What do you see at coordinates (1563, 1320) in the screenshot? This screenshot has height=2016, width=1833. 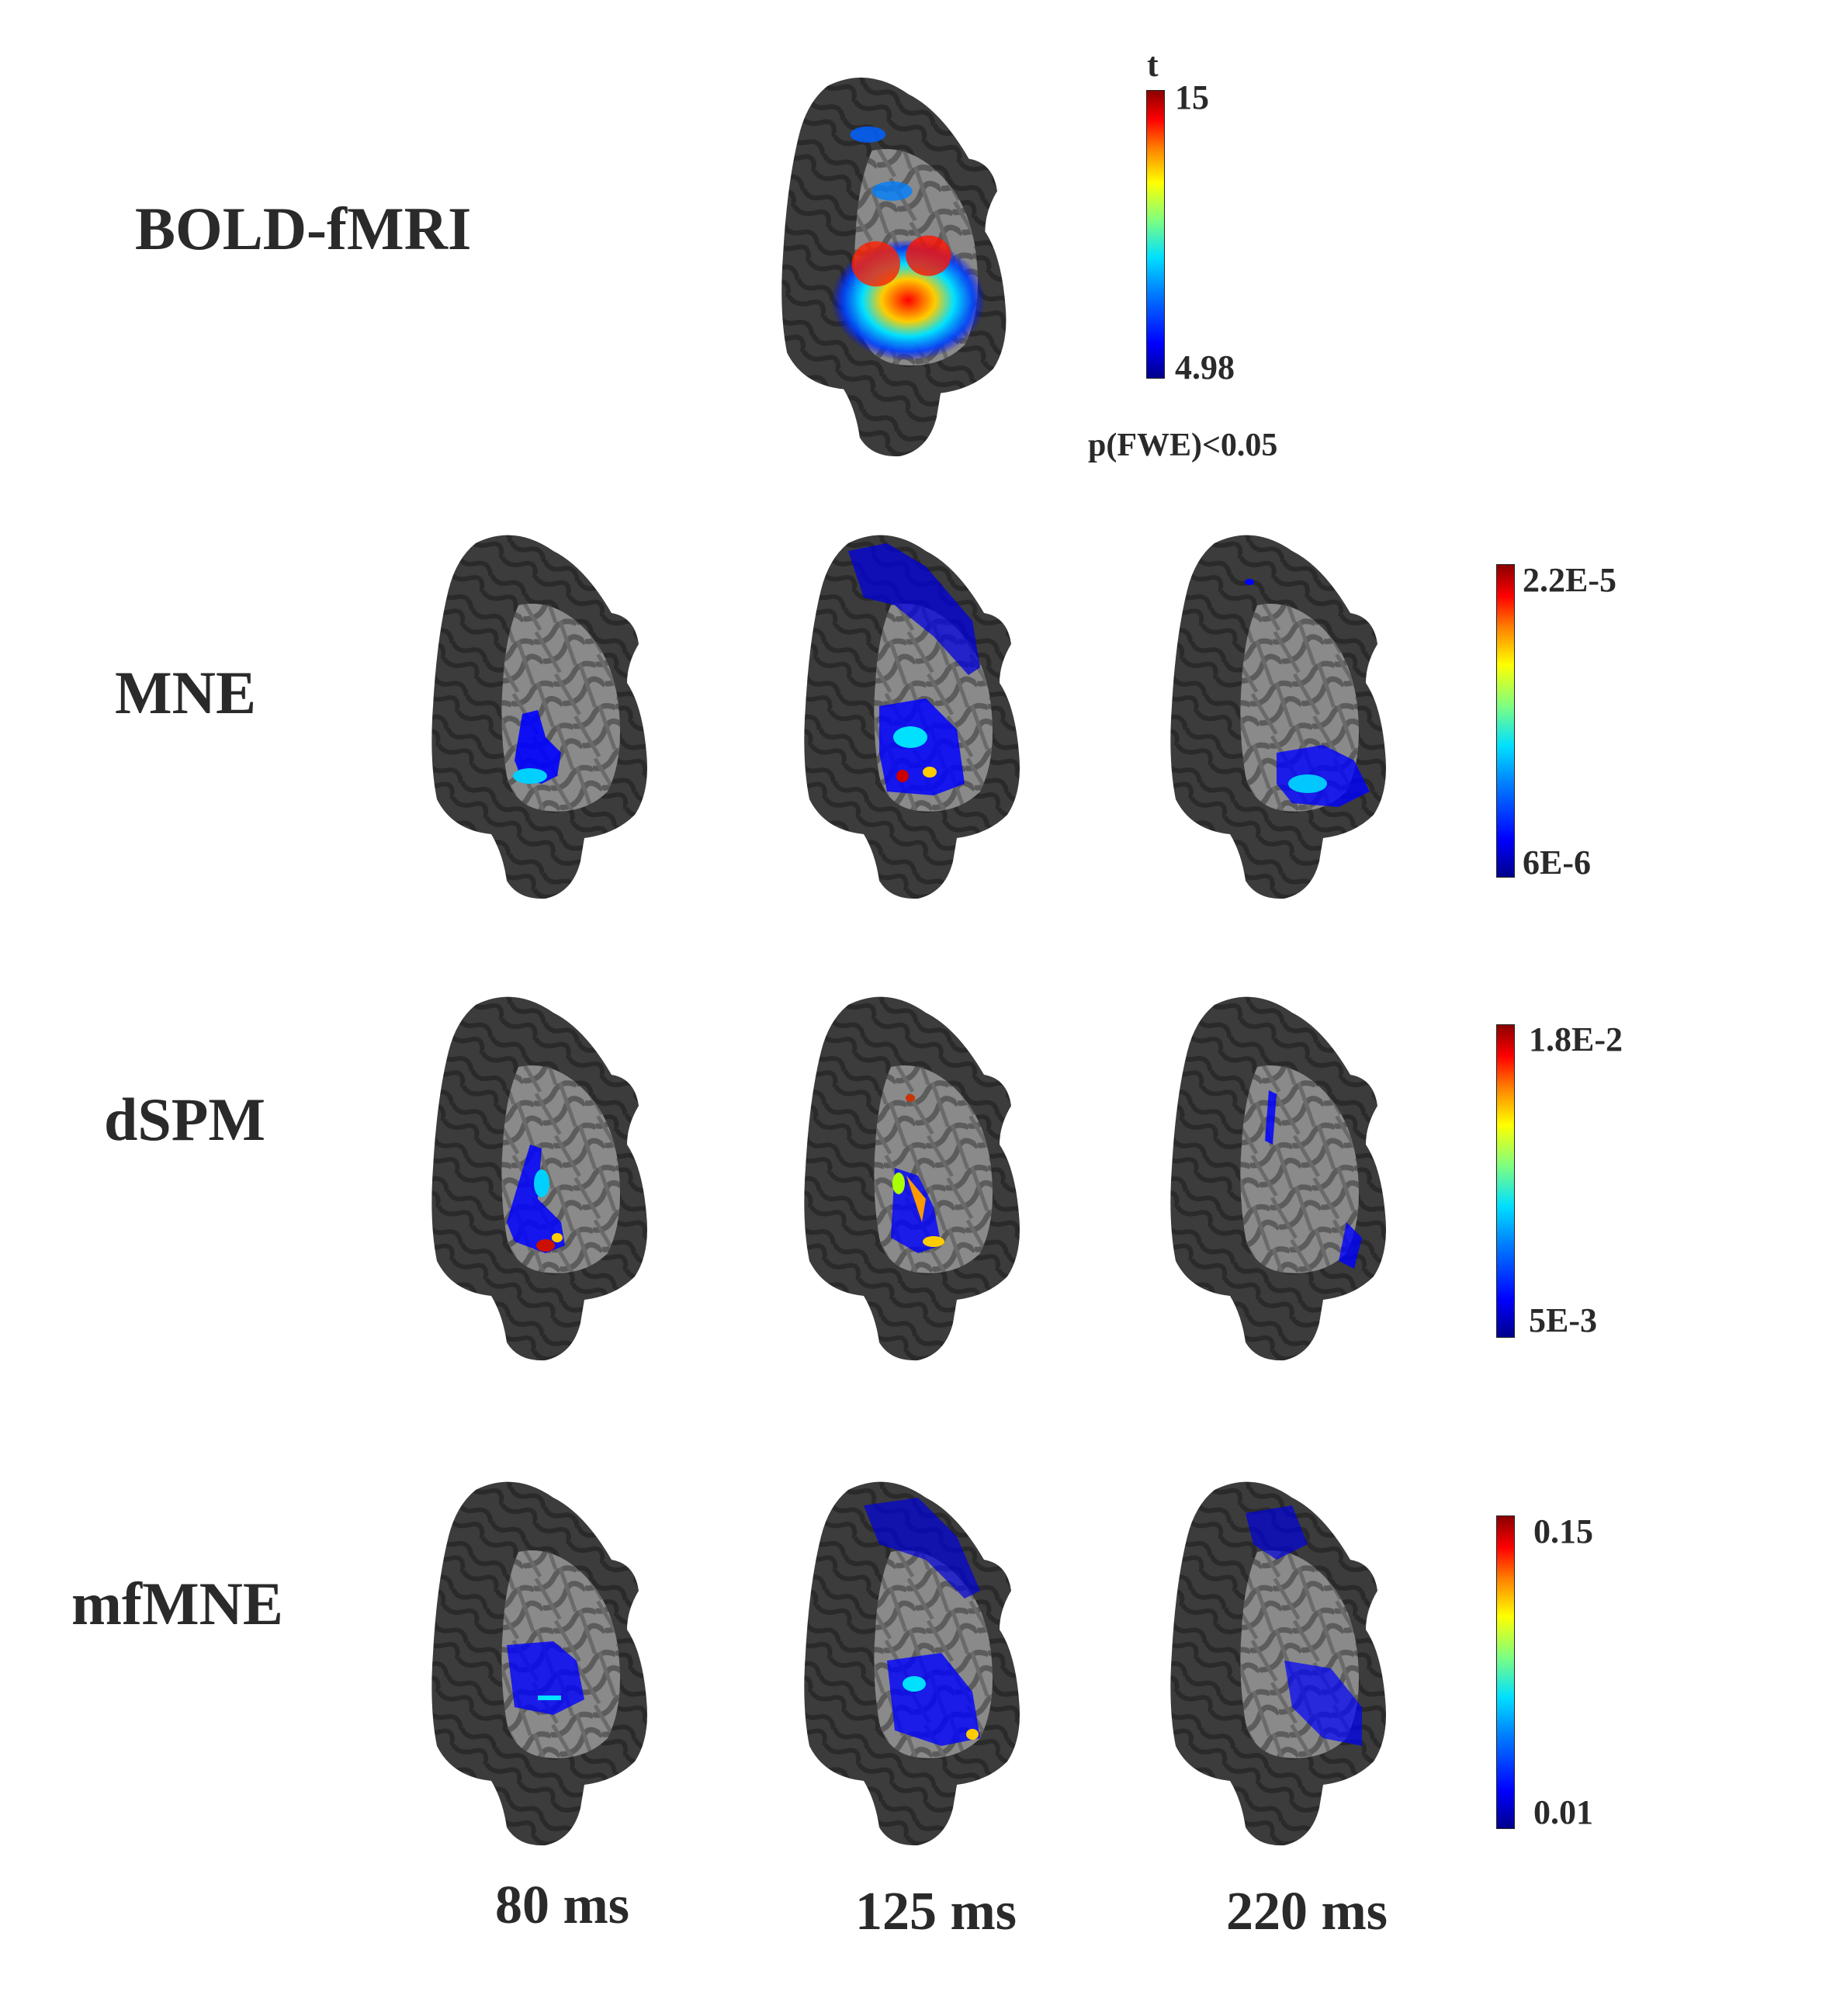 I see `dspm-colorbar-min: 5E-3` at bounding box center [1563, 1320].